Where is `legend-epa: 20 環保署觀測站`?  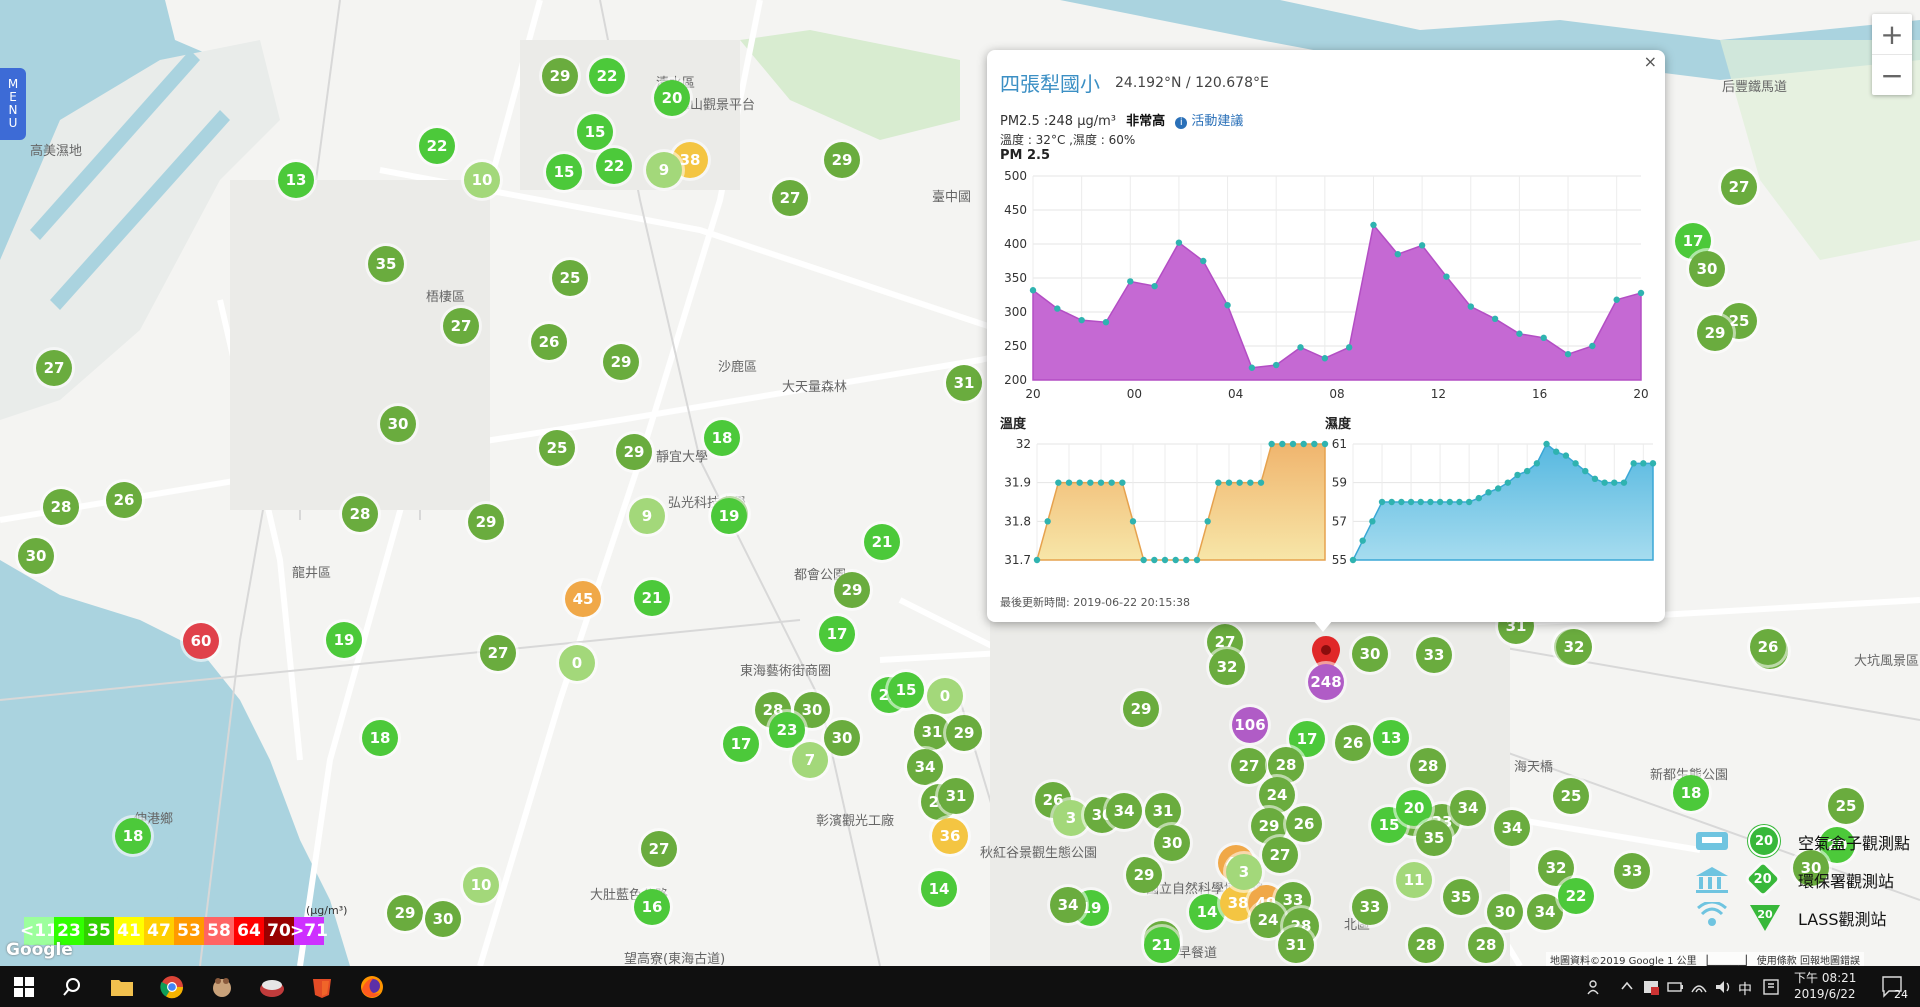 legend-epa: 20 環保署觀測站 is located at coordinates (1805, 880).